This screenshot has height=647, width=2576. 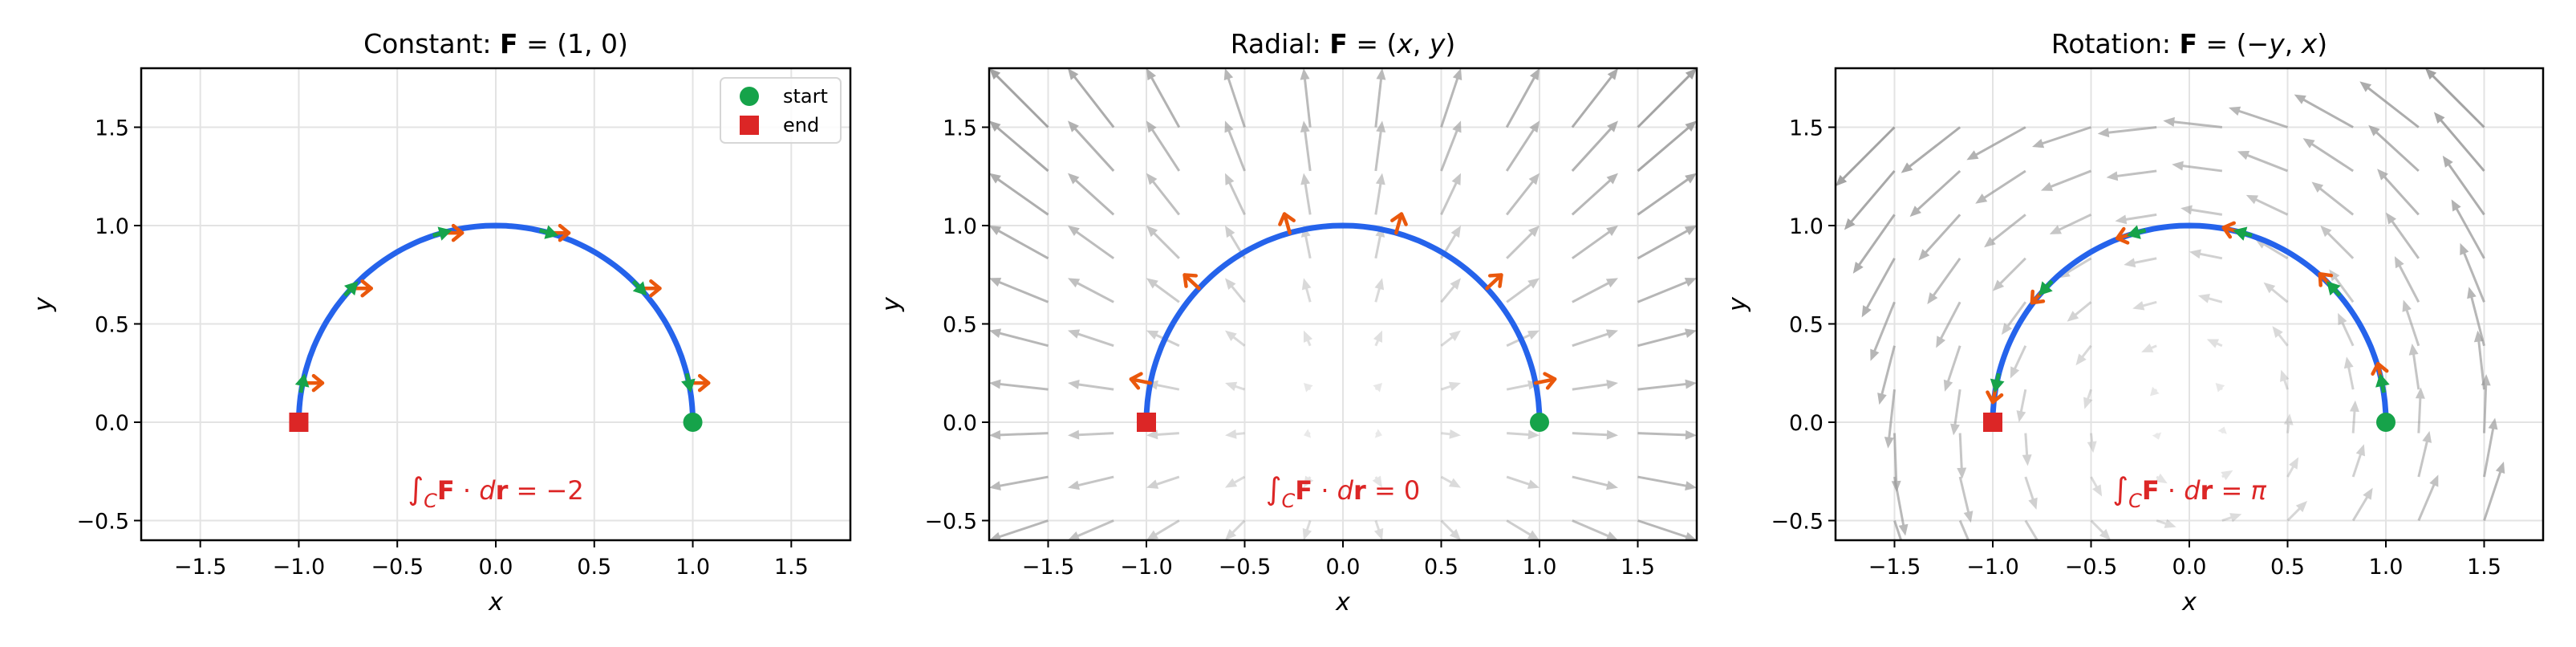 What do you see at coordinates (1894, 567) in the screenshot?
I see `x-tick-label: −1.5` at bounding box center [1894, 567].